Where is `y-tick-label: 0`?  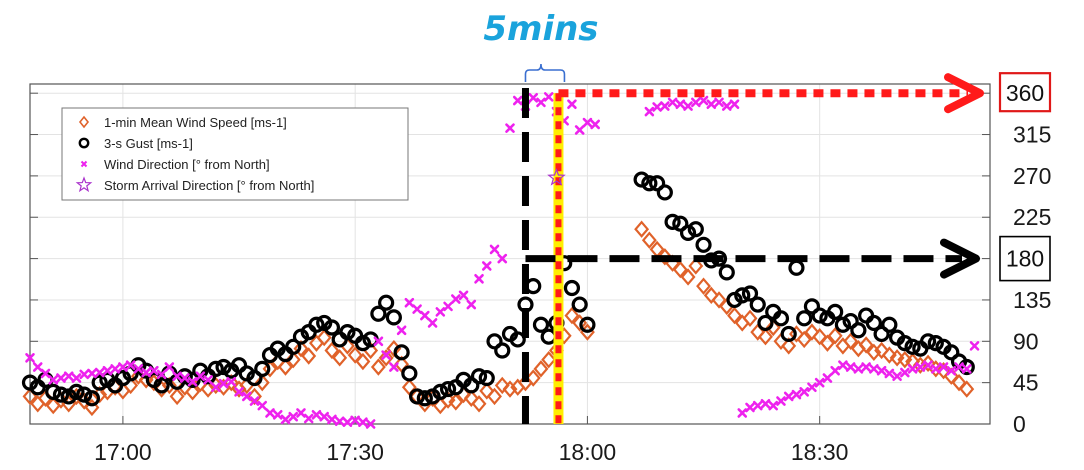 y-tick-label: 0 is located at coordinates (1019, 424).